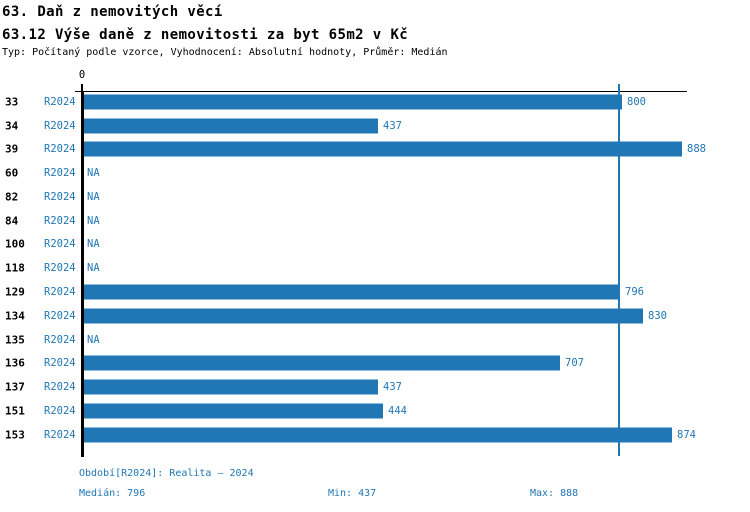 This screenshot has width=750, height=512. Describe the element at coordinates (375, 221) in the screenshot. I see `chart-row: 84 R2024 NA` at that location.